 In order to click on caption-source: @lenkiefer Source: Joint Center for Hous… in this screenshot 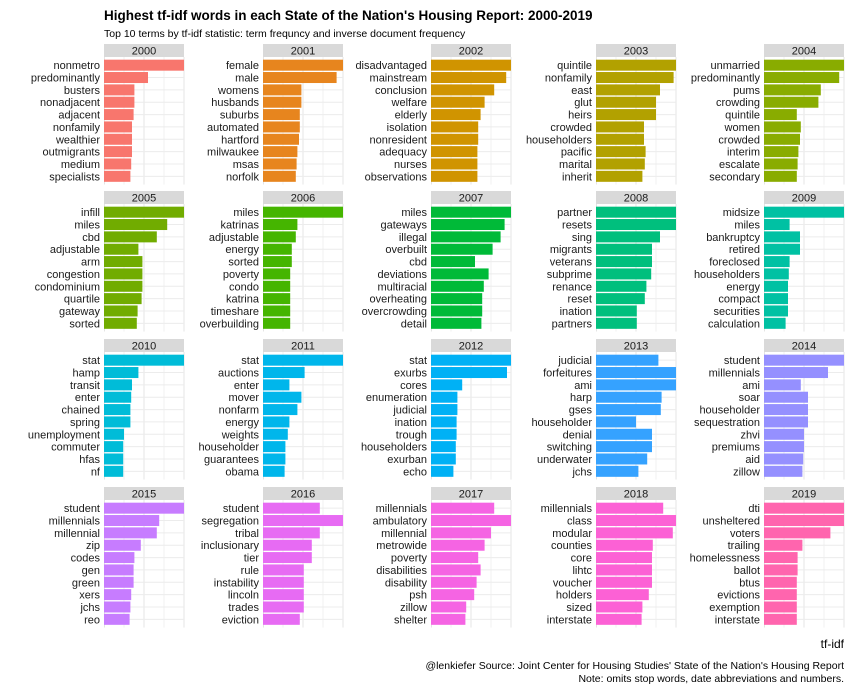, I will do `click(634, 666)`.